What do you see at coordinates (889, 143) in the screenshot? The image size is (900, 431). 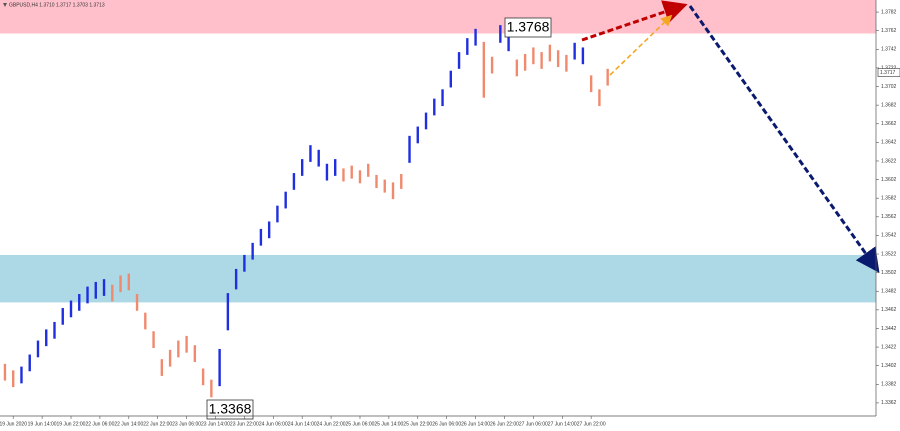 I see `y-tick-label: 1.3642` at bounding box center [889, 143].